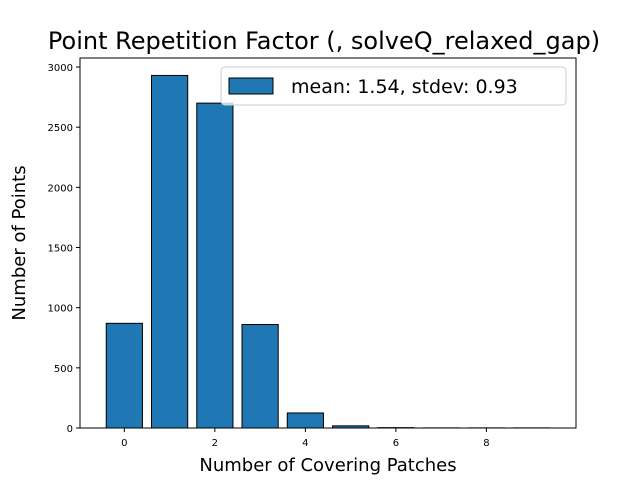 This screenshot has height=480, width=640. I want to click on x-tick-label: 4, so click(305, 443).